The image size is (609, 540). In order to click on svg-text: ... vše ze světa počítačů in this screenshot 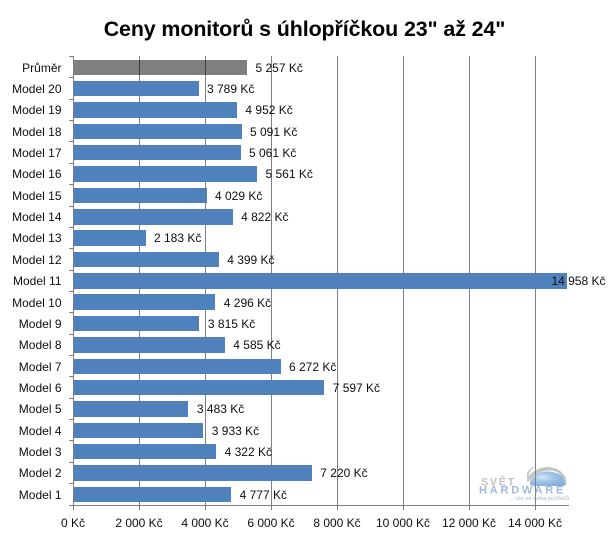, I will do `click(539, 498)`.